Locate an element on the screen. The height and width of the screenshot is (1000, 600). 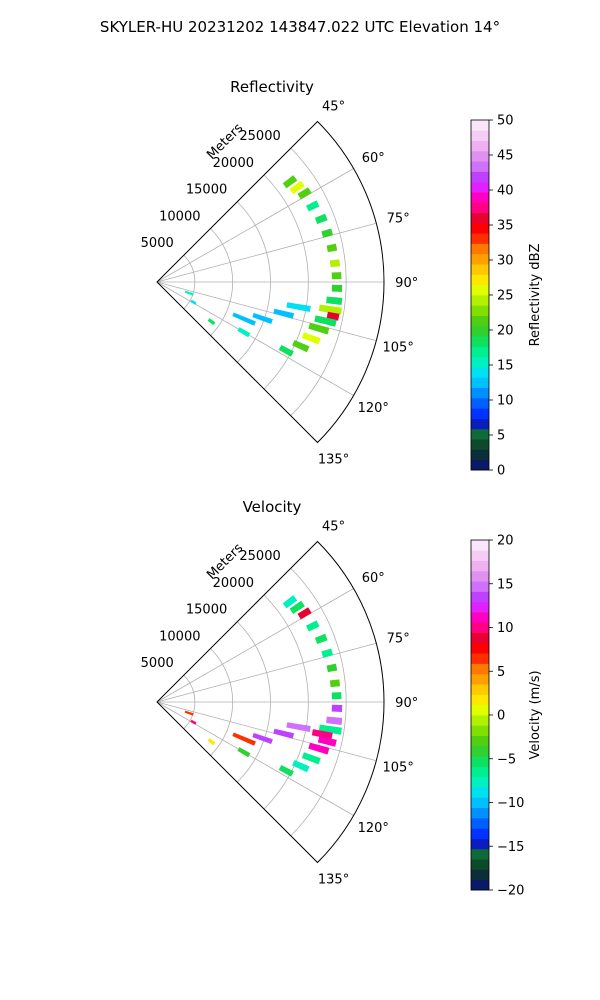
colorbar-label: Reflectivity dBZ is located at coordinates (535, 295).